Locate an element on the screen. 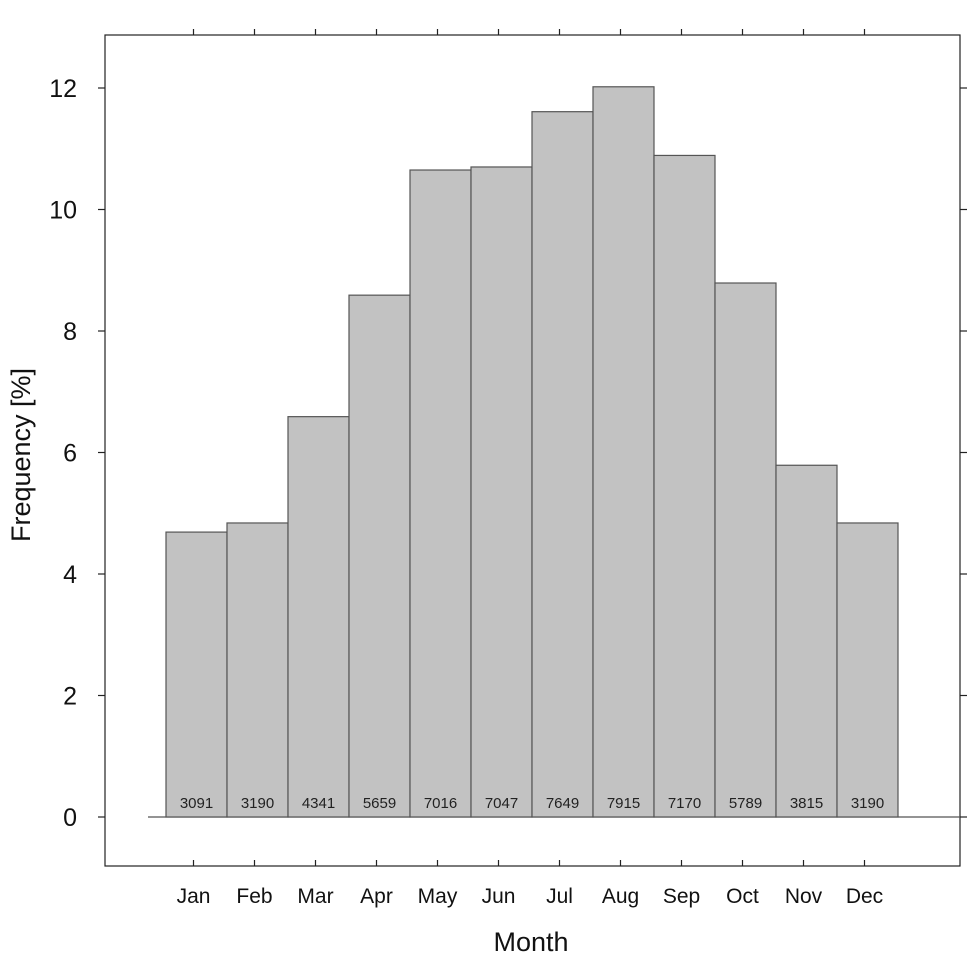  count-label-sep: 7170 is located at coordinates (684, 803).